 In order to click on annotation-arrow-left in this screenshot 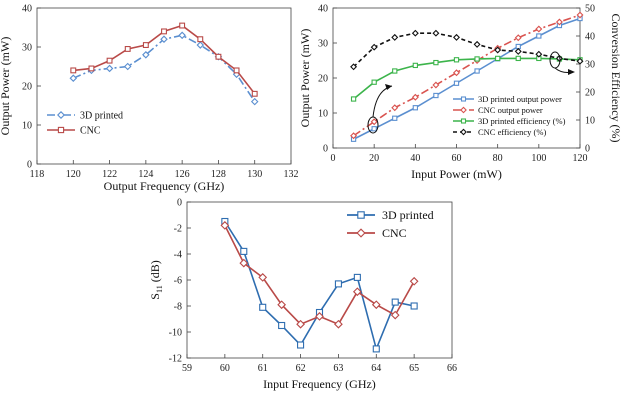, I will do `click(382, 101)`.